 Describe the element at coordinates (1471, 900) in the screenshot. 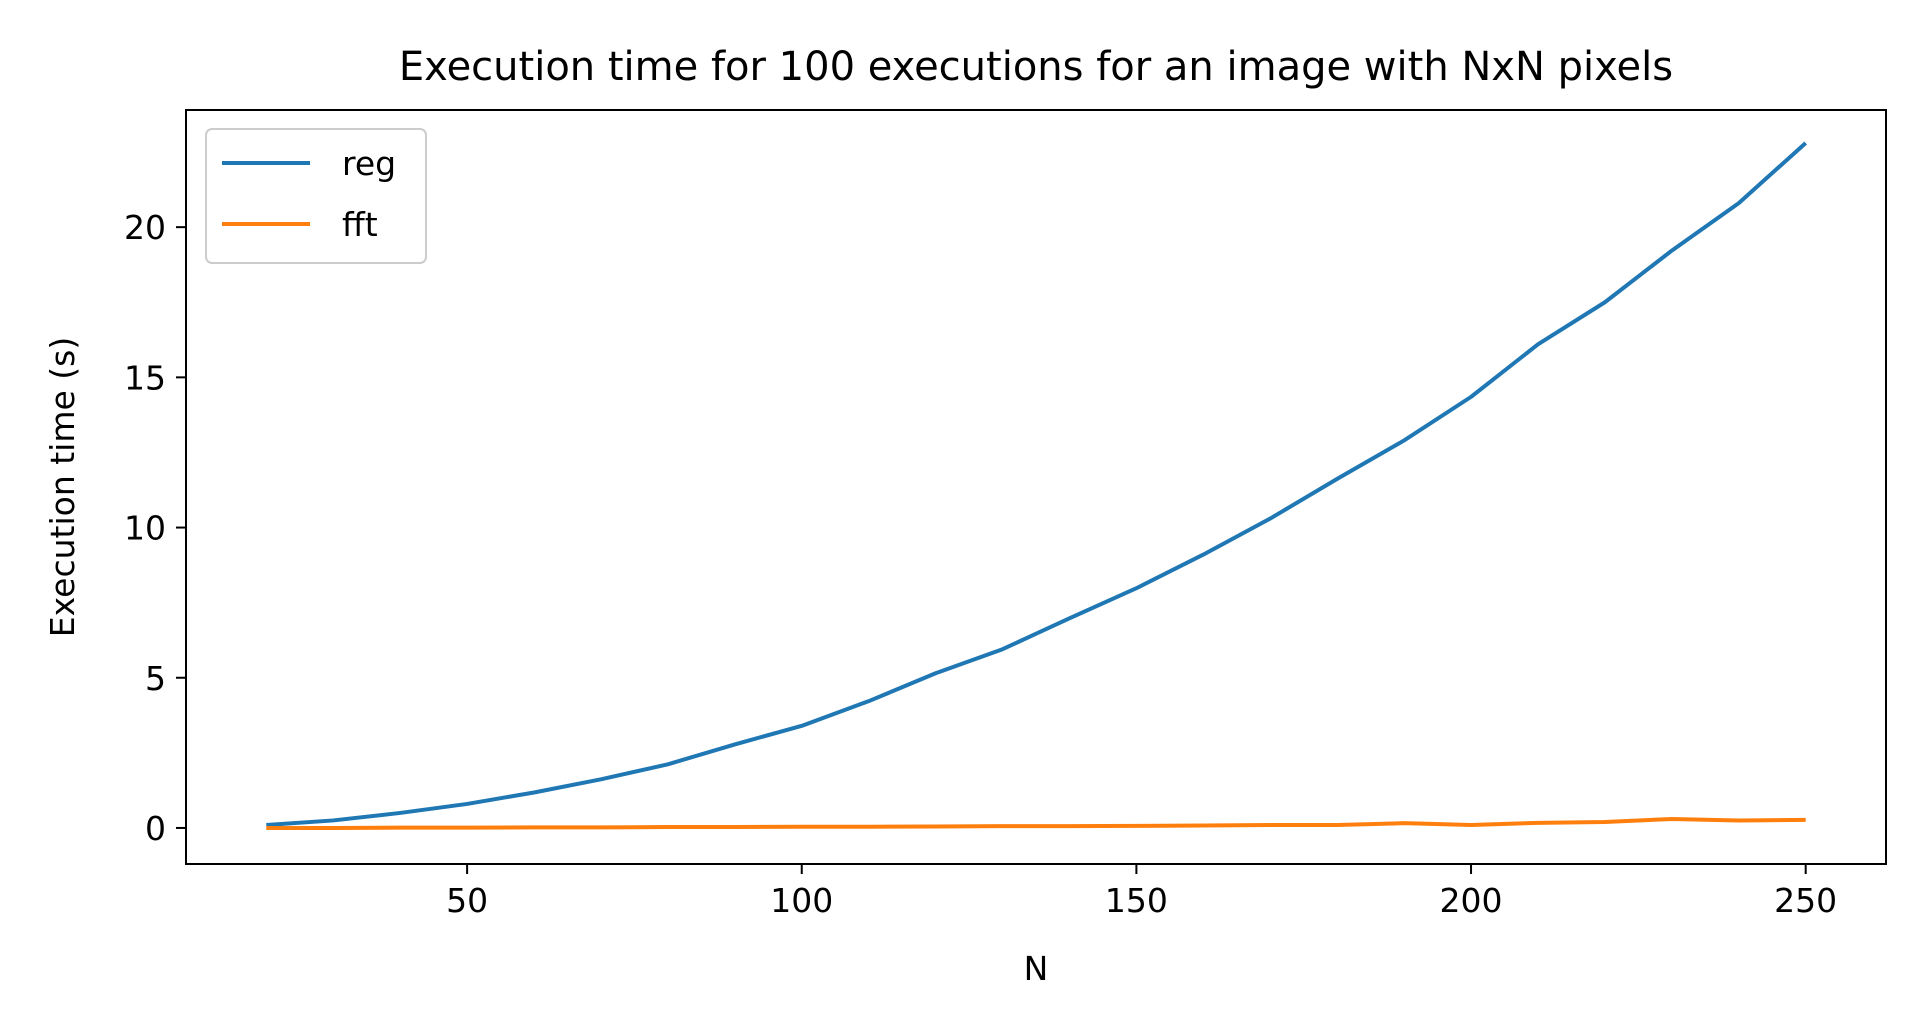

I see `x-tick-label: 200` at that location.